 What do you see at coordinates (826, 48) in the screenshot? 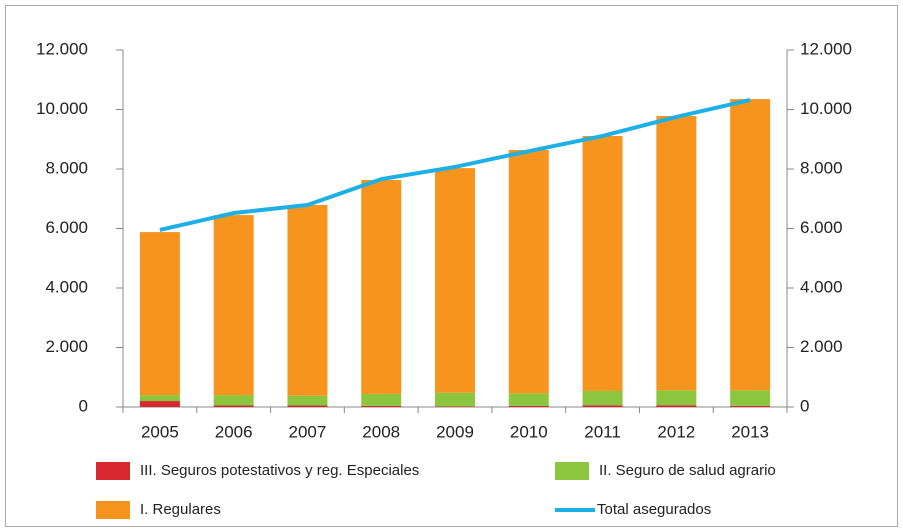
I see `y2-tick-label: 12.000` at bounding box center [826, 48].